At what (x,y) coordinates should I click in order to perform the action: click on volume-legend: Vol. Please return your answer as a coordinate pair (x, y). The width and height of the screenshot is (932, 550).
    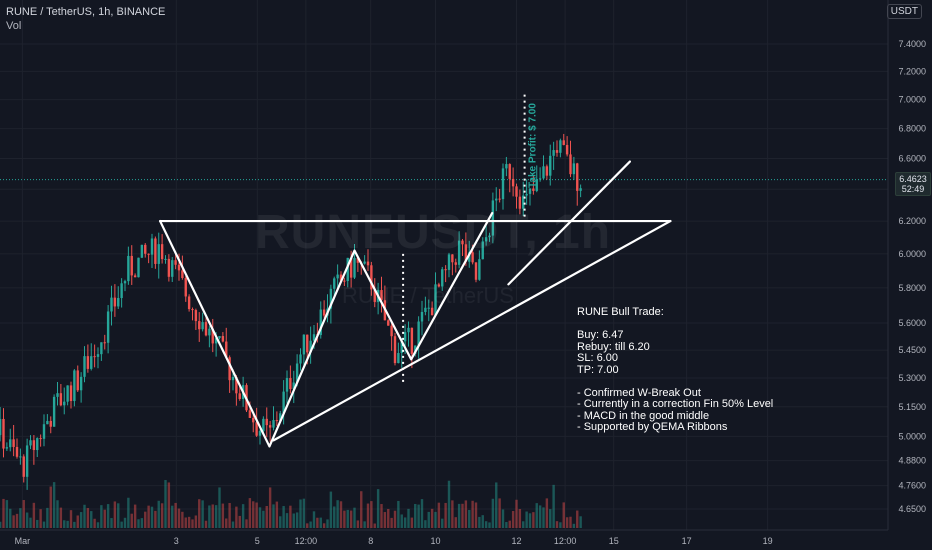
    Looking at the image, I should click on (14, 26).